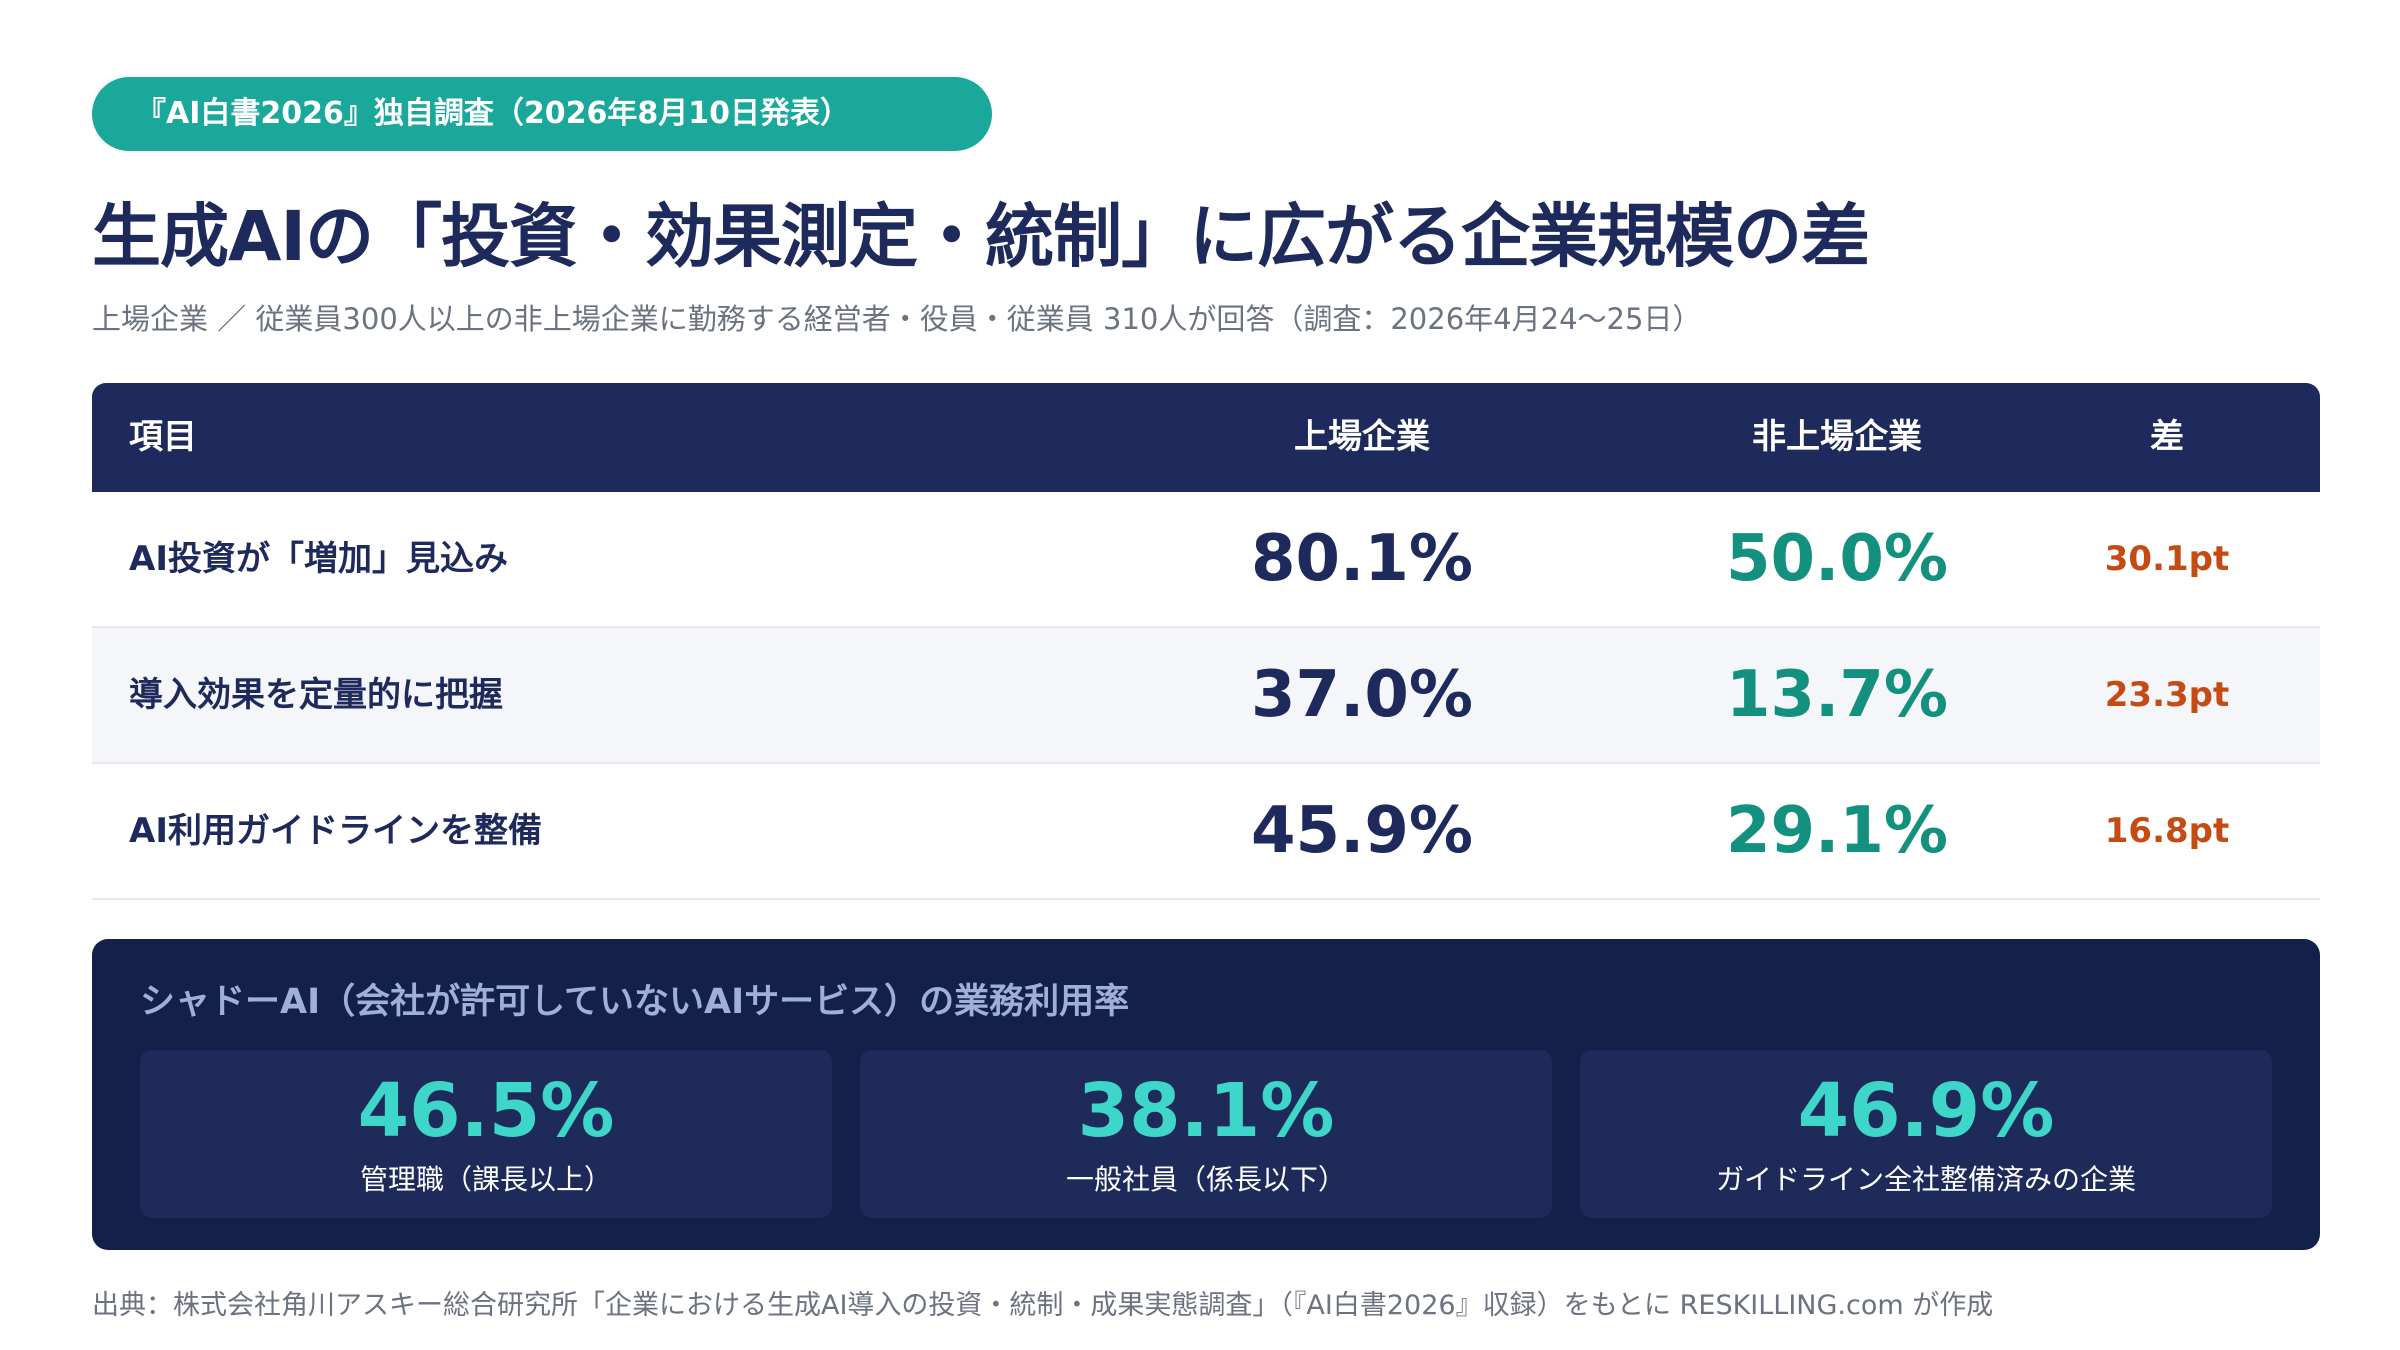 This screenshot has width=2400, height=1350. What do you see at coordinates (1837, 559) in the screenshot?
I see `unlisted-value: 50.0%` at bounding box center [1837, 559].